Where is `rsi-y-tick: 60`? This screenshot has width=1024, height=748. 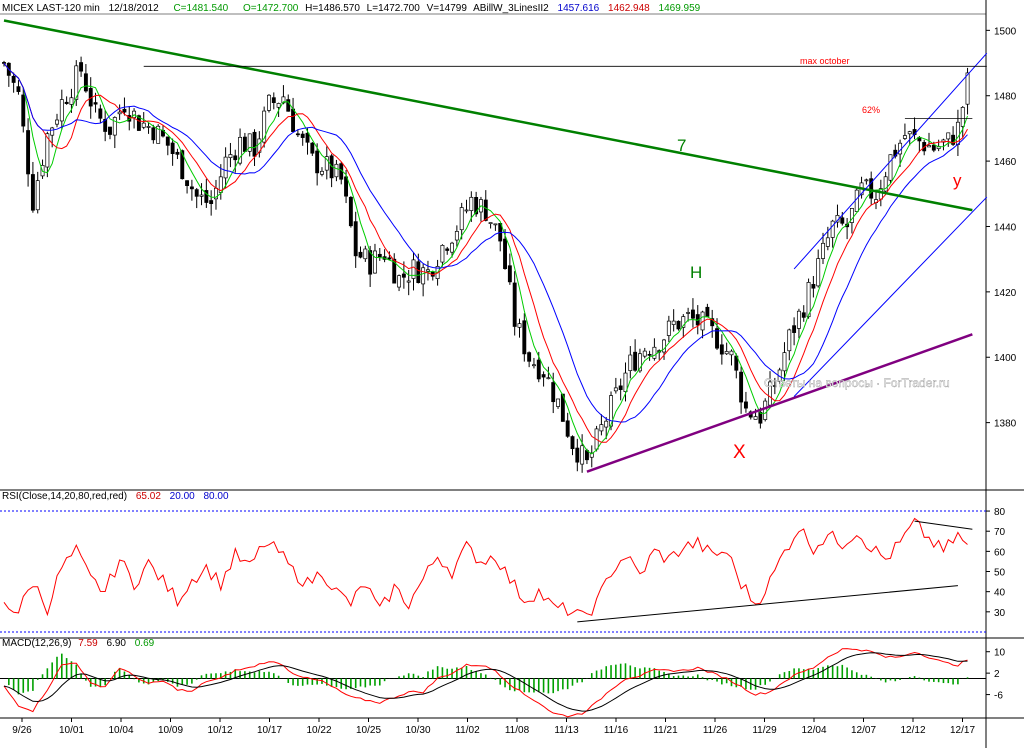 rsi-y-tick: 60 is located at coordinates (1000, 552).